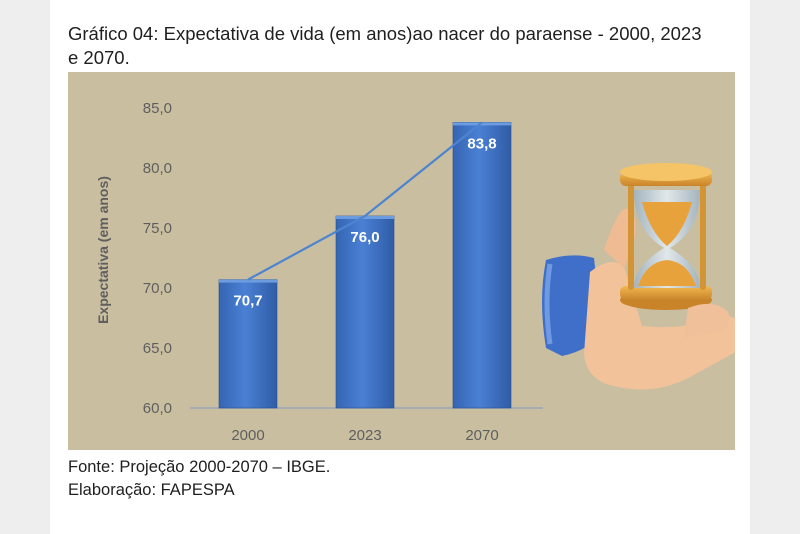  What do you see at coordinates (365, 312) in the screenshot?
I see `bar-2023` at bounding box center [365, 312].